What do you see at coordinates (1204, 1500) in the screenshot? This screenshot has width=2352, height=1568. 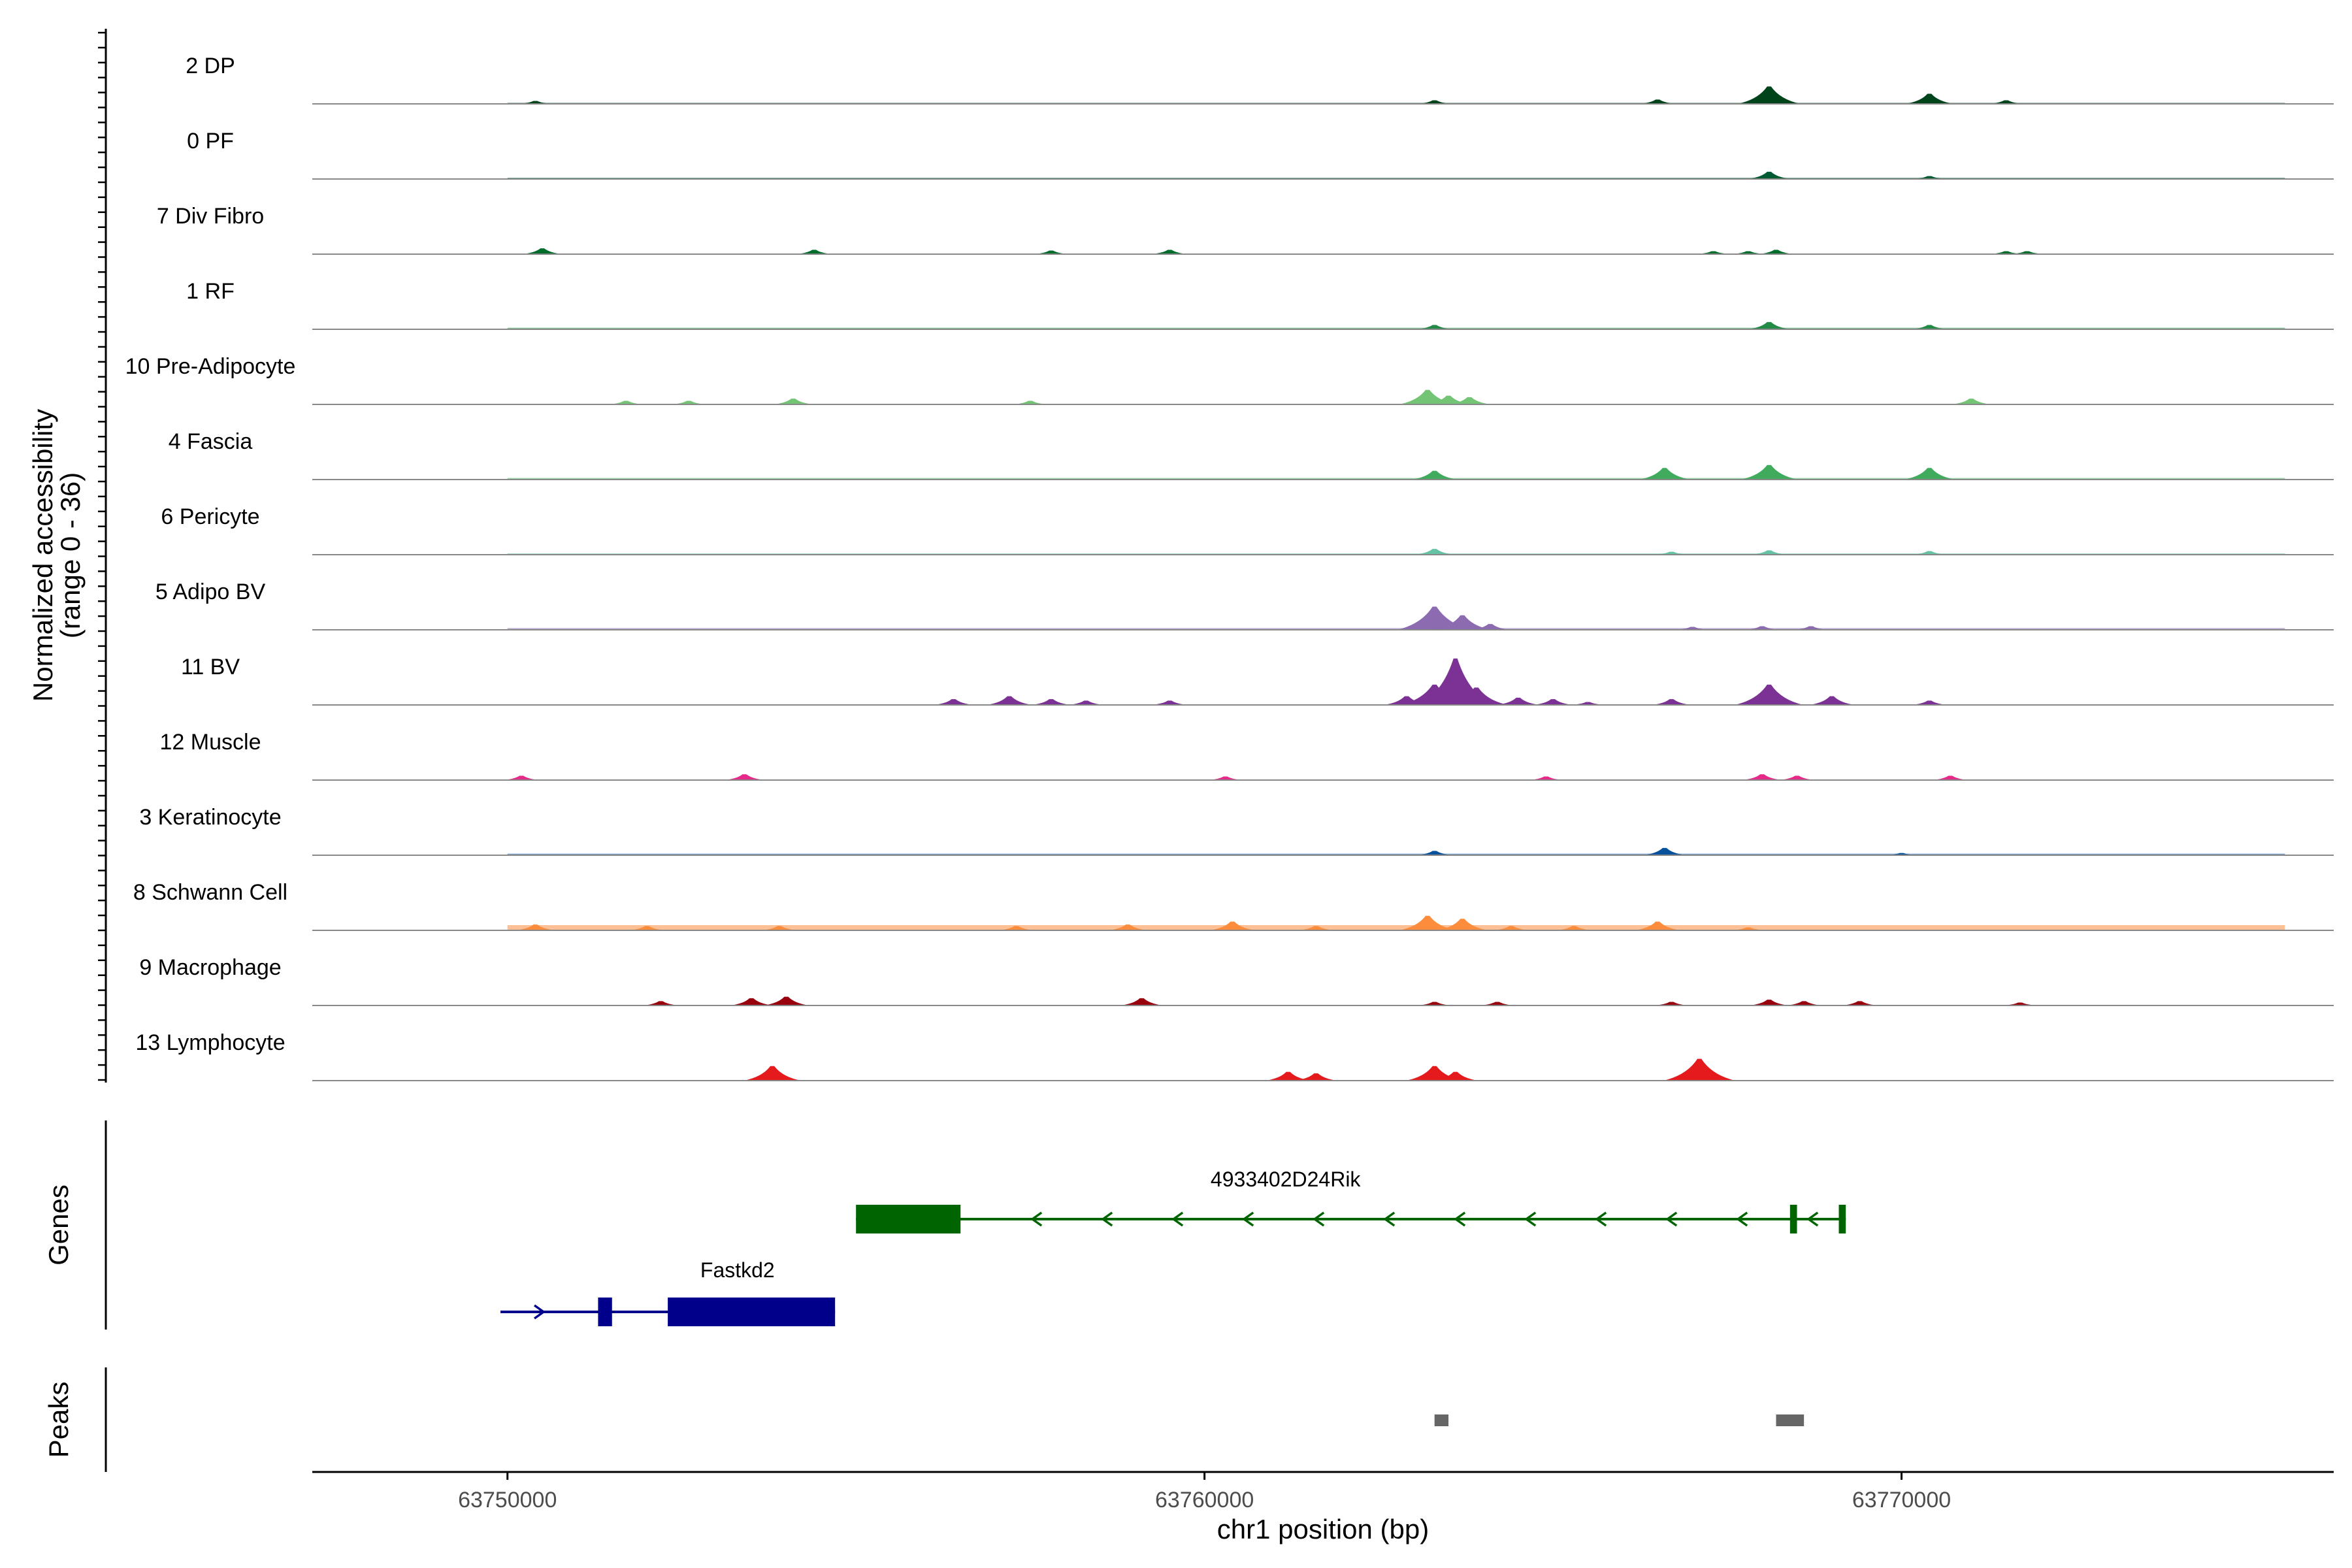 I see `x-tick-label: 63760000` at bounding box center [1204, 1500].